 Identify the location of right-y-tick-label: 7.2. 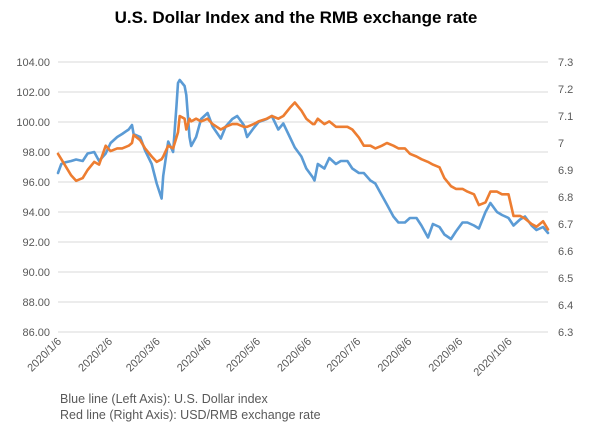
(565, 90).